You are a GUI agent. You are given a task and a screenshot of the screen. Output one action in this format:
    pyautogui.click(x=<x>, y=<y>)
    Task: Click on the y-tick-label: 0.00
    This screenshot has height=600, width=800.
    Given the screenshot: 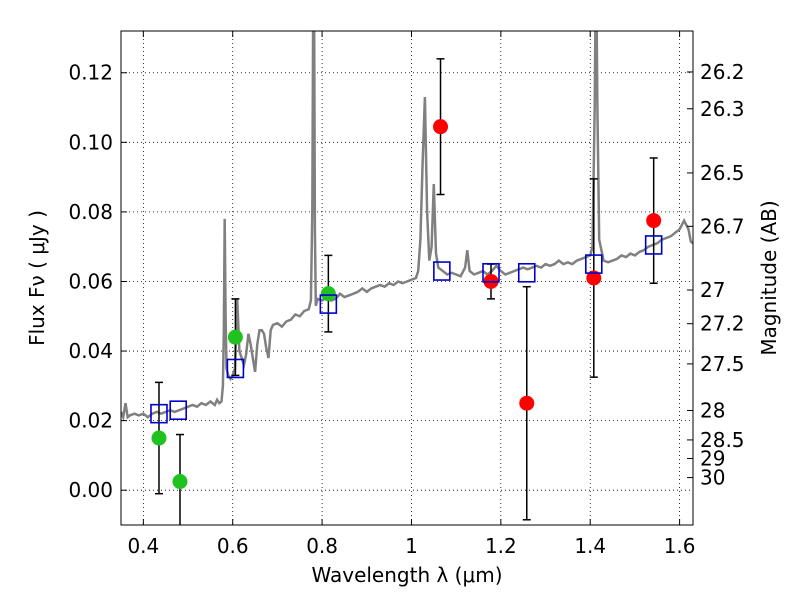 What is the action you would take?
    pyautogui.click(x=90, y=490)
    